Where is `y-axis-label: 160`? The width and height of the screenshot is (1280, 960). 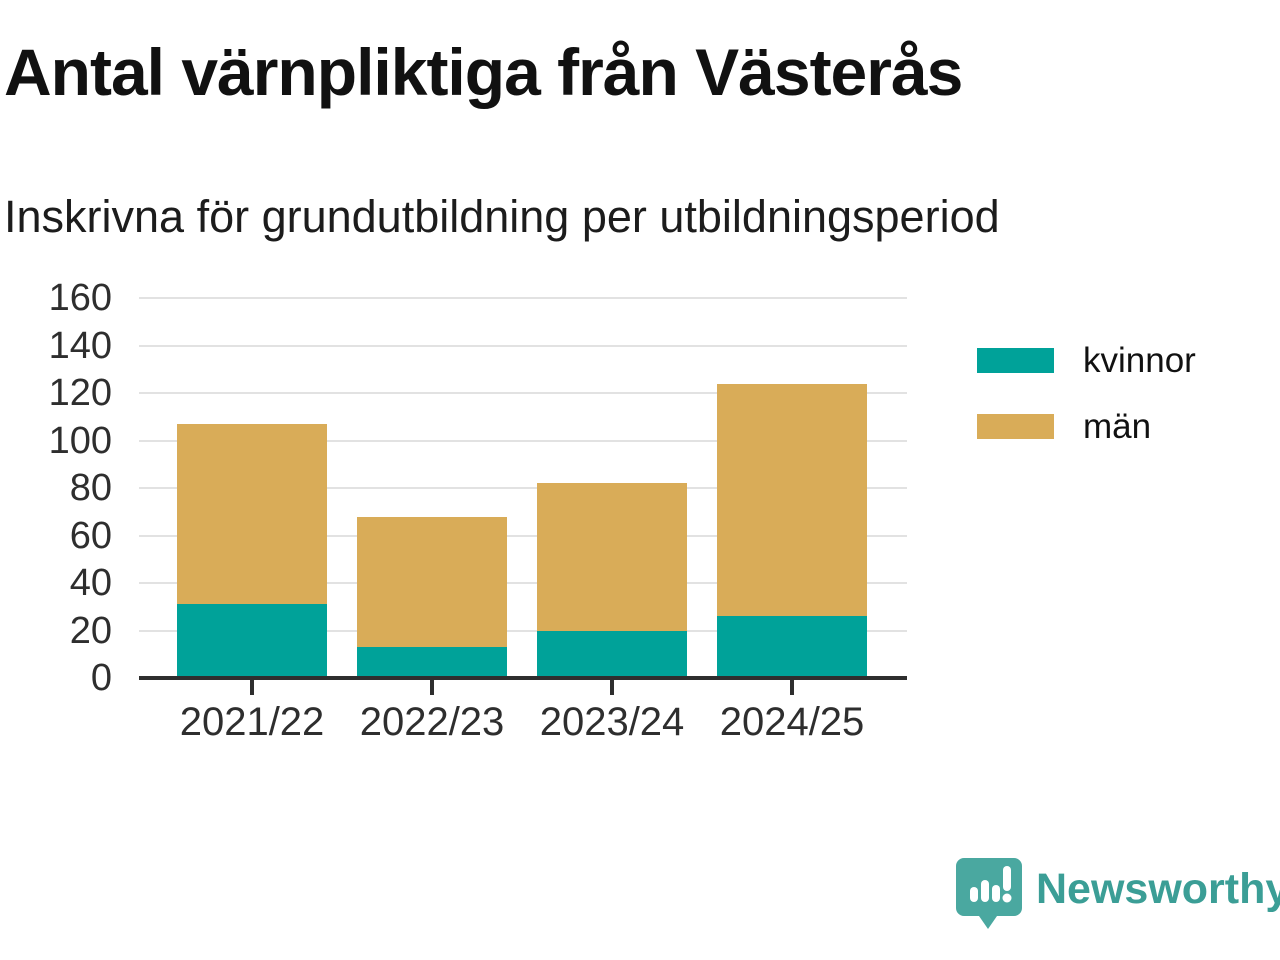
y-axis-label: 160 is located at coordinates (80, 298).